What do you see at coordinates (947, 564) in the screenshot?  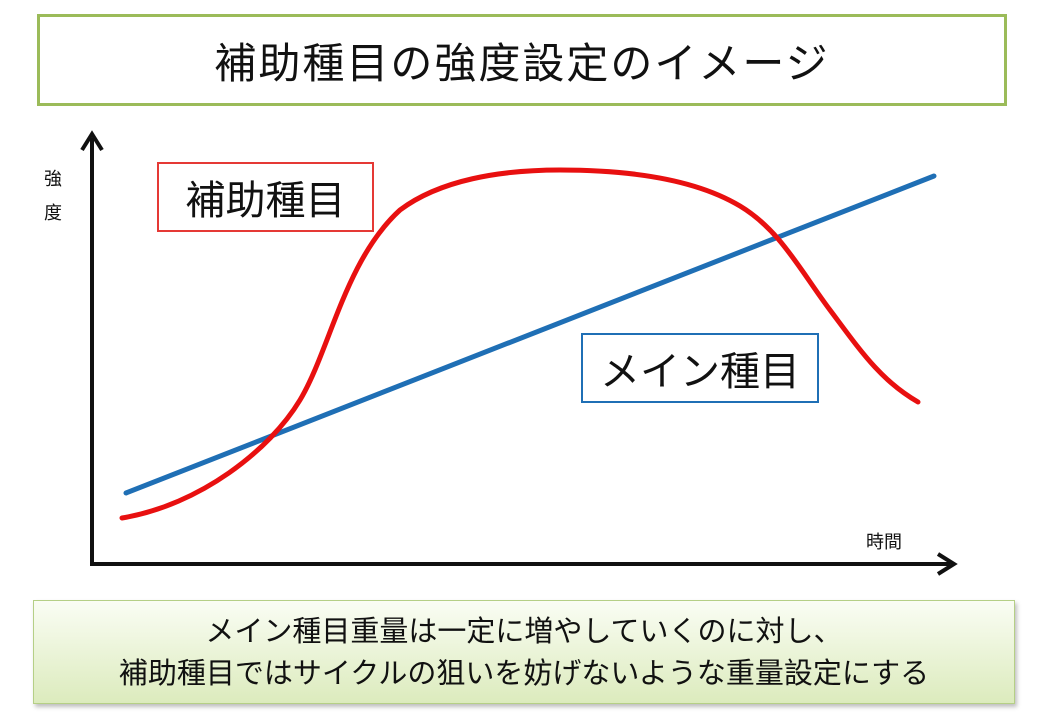 I see `x-axis-arrowhead` at bounding box center [947, 564].